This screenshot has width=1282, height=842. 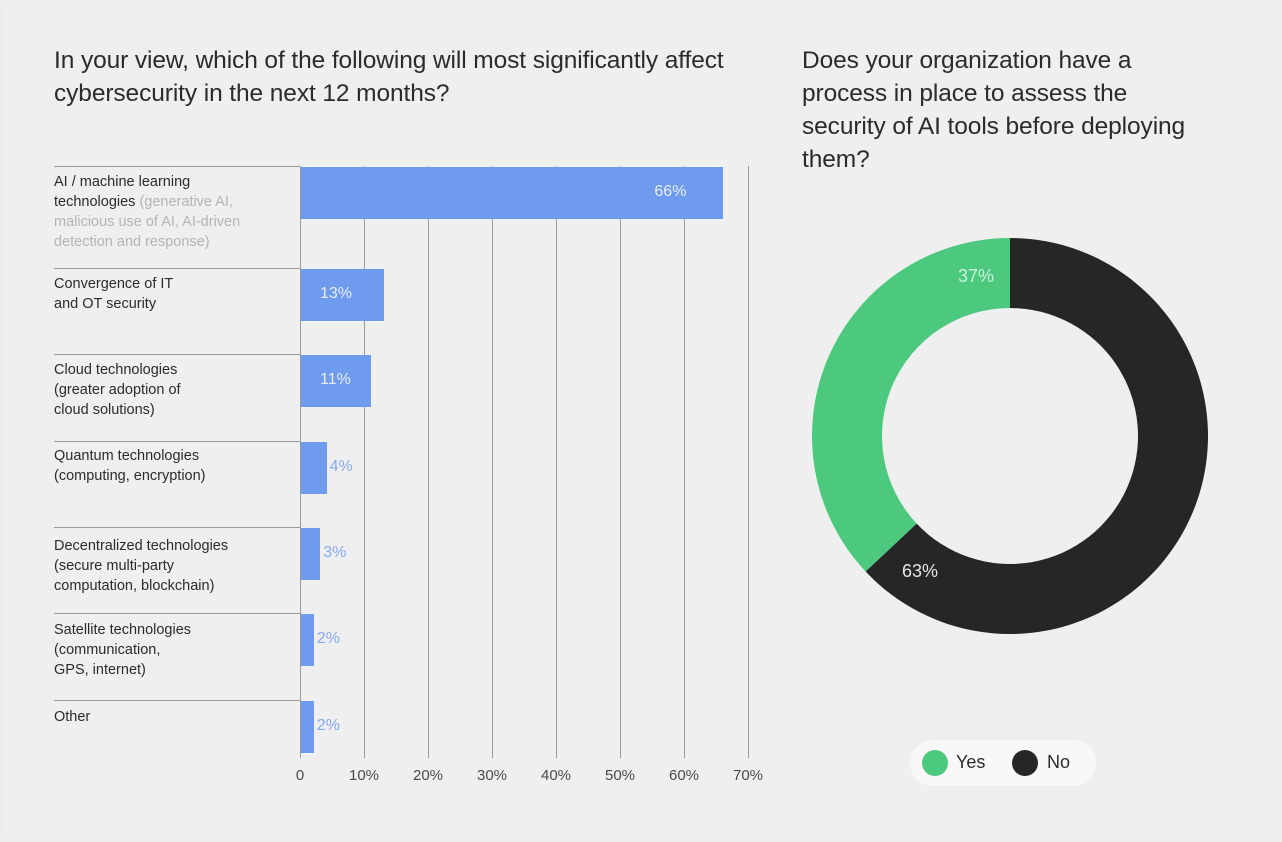 What do you see at coordinates (971, 762) in the screenshot?
I see `legend-label-yes: Yes` at bounding box center [971, 762].